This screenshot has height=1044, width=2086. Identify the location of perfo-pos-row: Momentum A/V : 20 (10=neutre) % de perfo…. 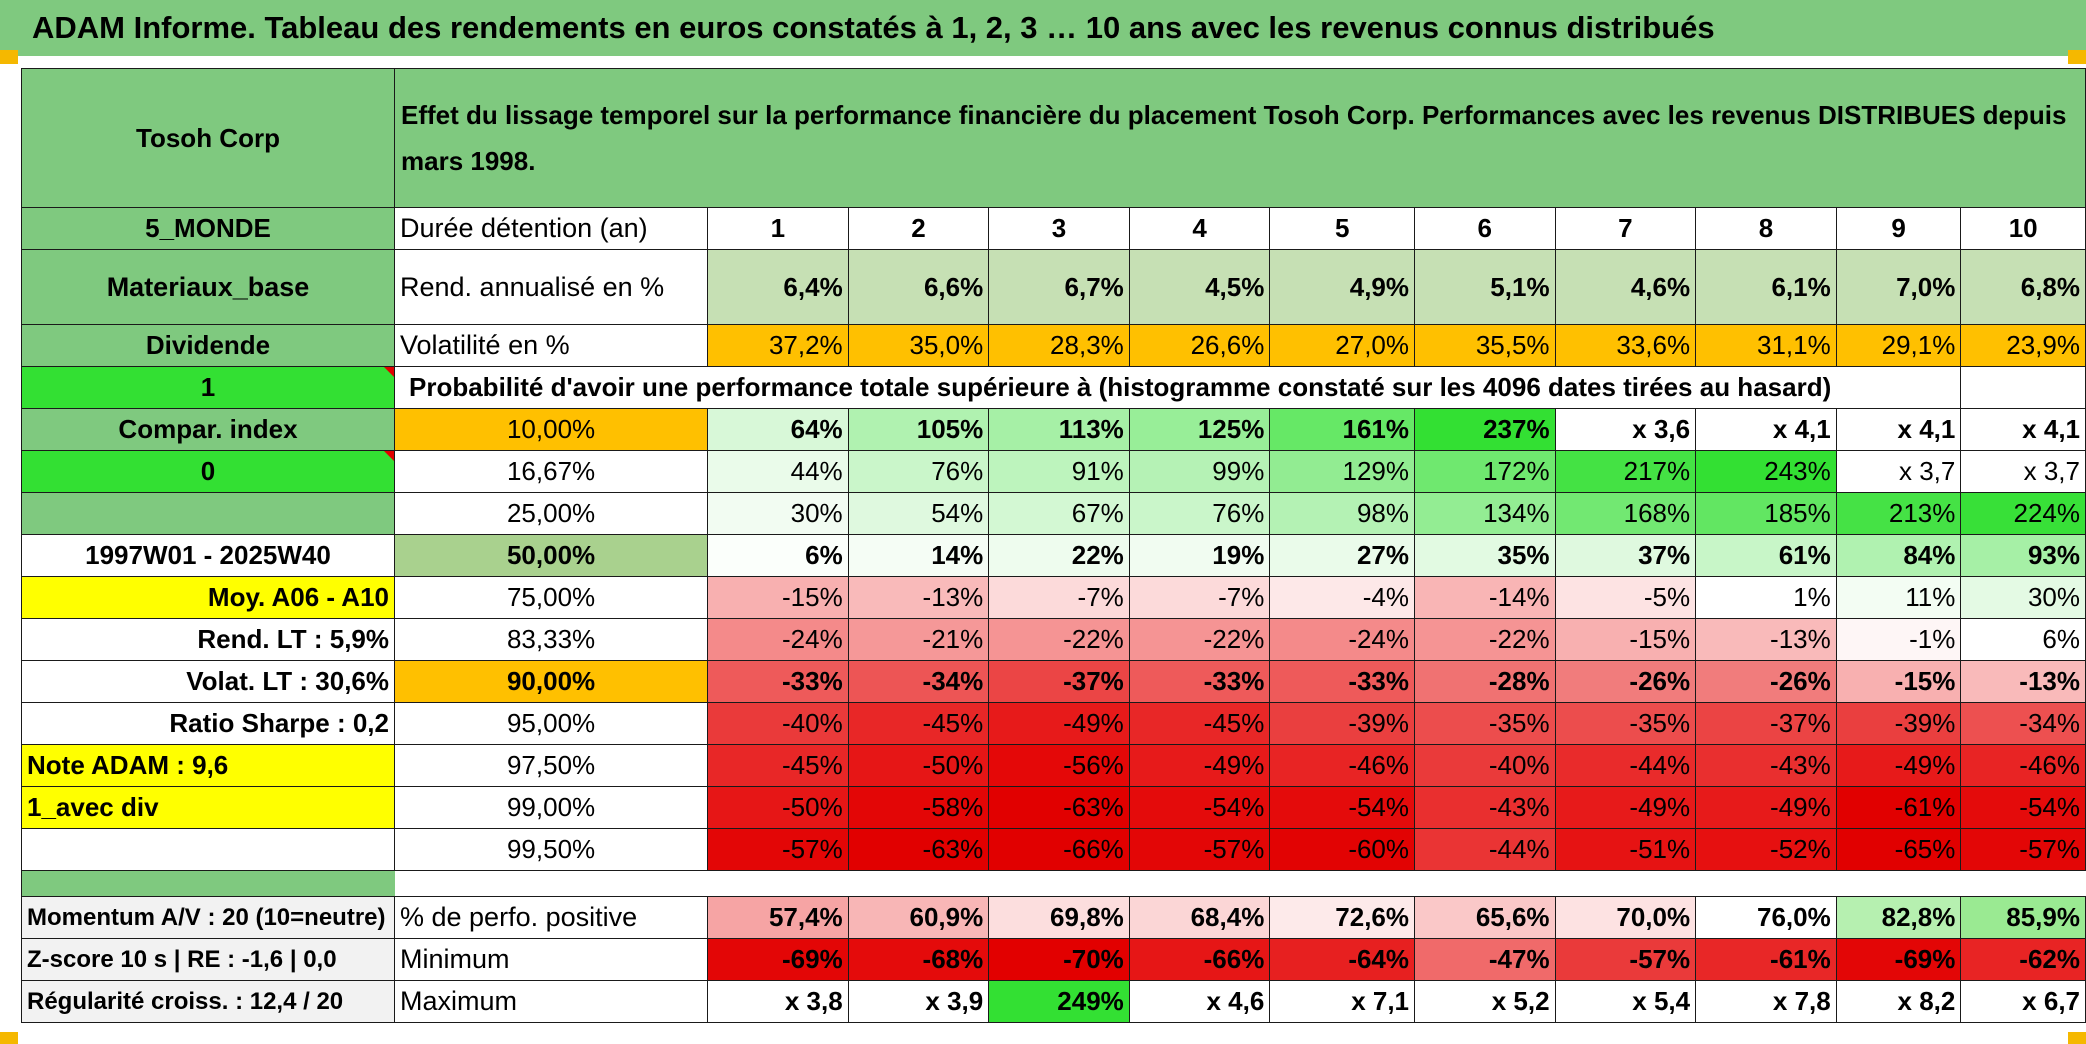
(1053, 917).